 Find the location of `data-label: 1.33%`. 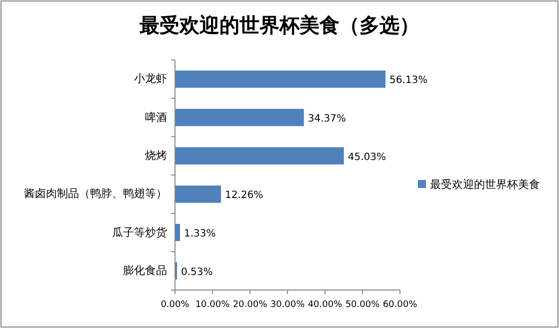

data-label: 1.33% is located at coordinates (200, 234).